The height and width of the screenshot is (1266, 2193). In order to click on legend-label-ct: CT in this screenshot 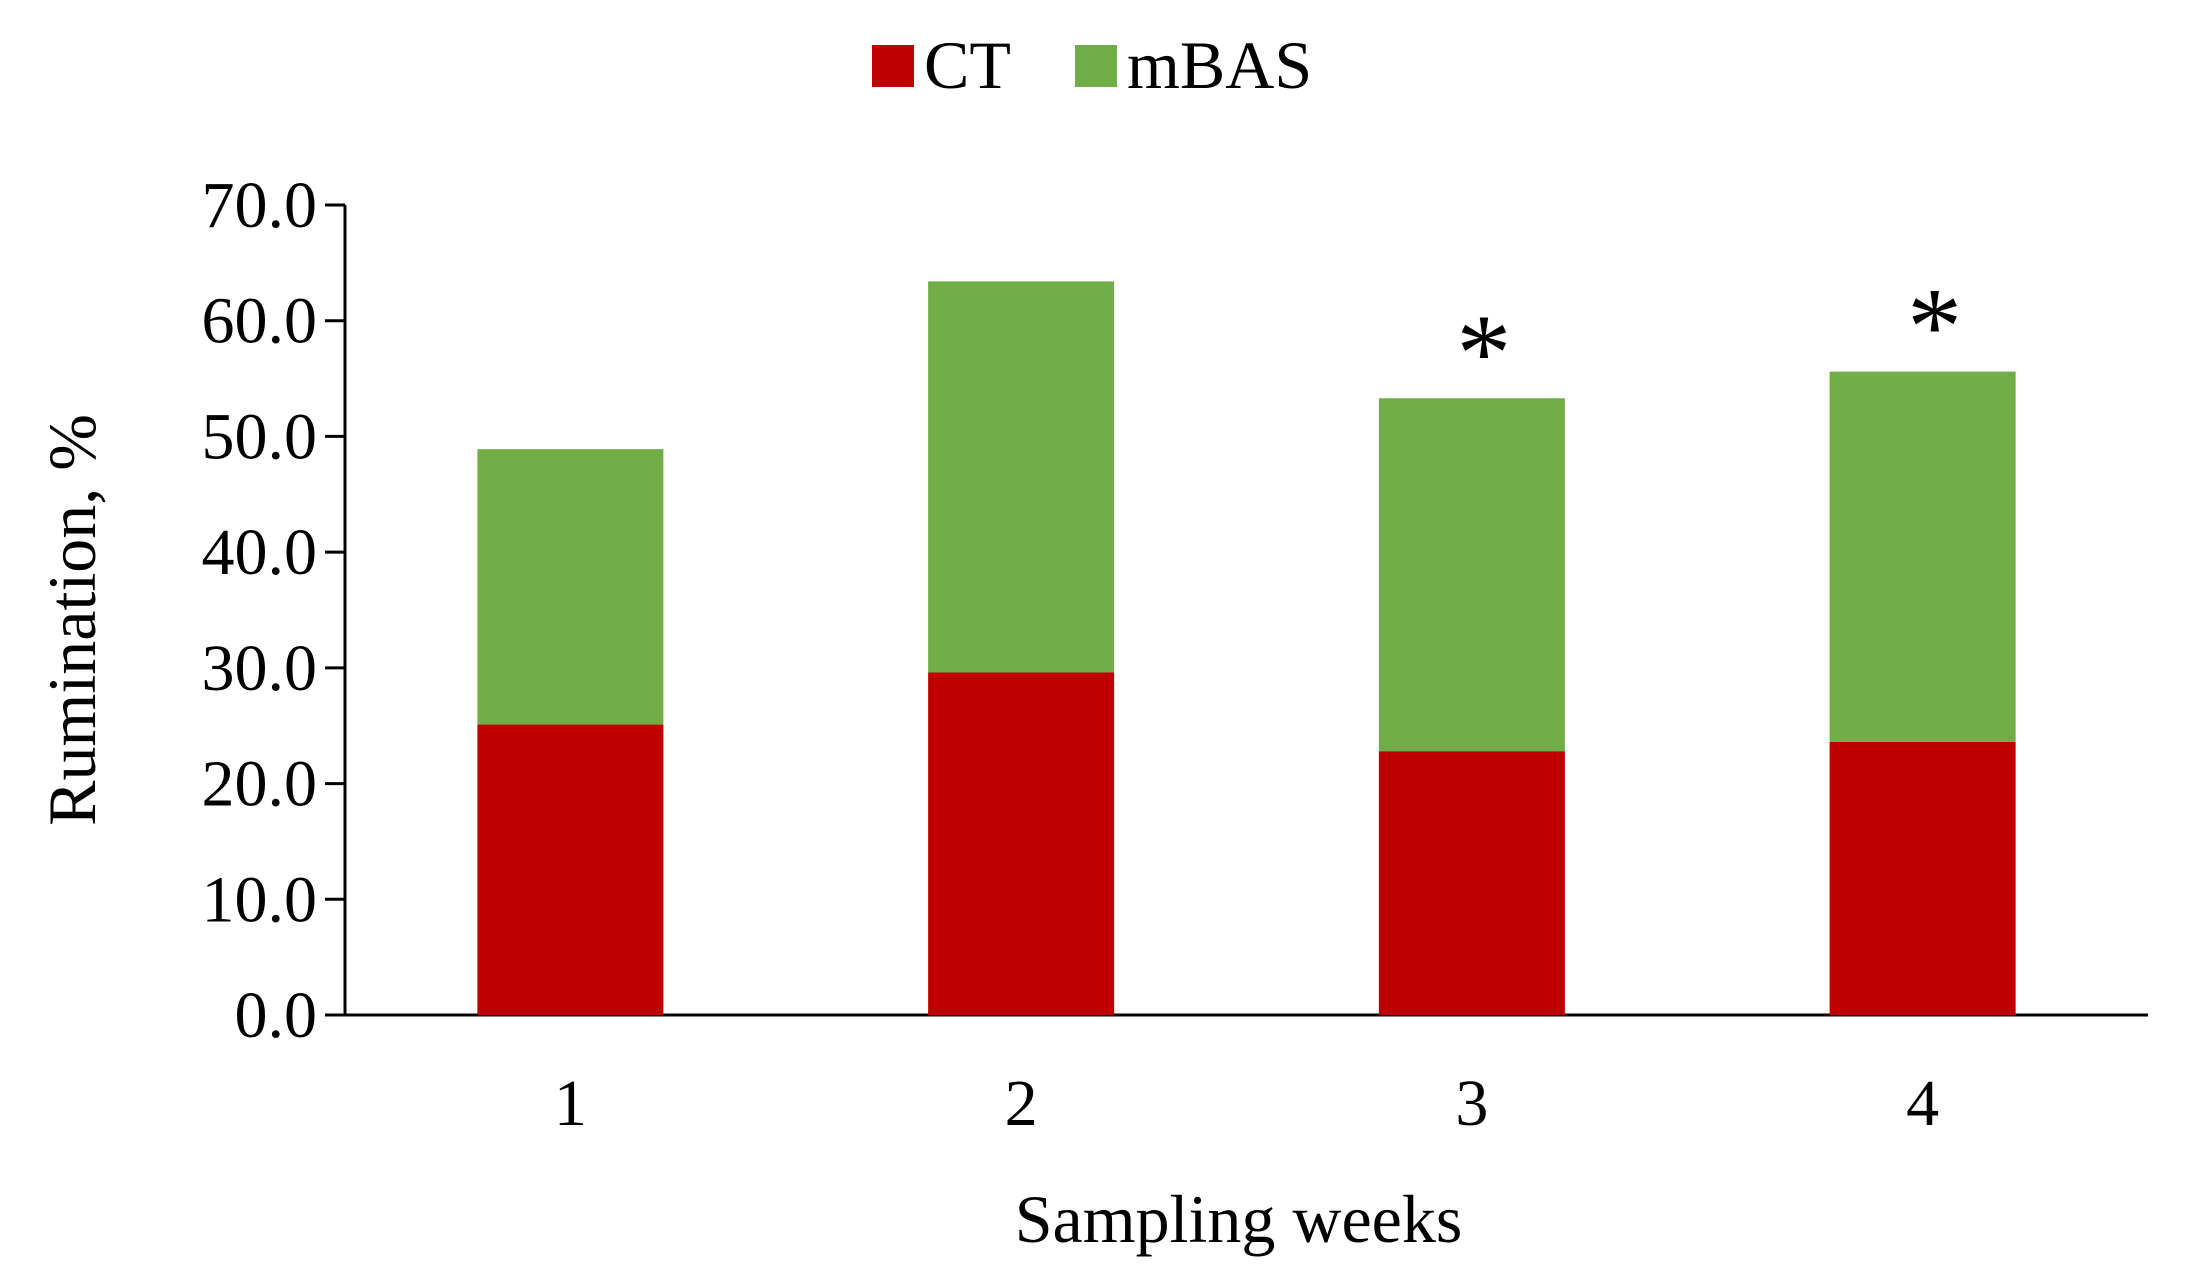, I will do `click(967, 65)`.